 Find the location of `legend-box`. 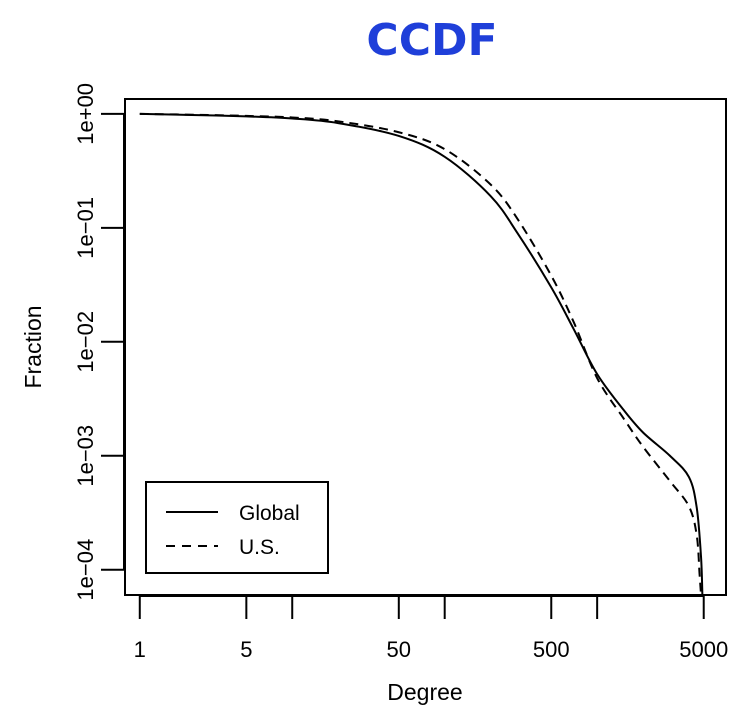

legend-box is located at coordinates (237, 527).